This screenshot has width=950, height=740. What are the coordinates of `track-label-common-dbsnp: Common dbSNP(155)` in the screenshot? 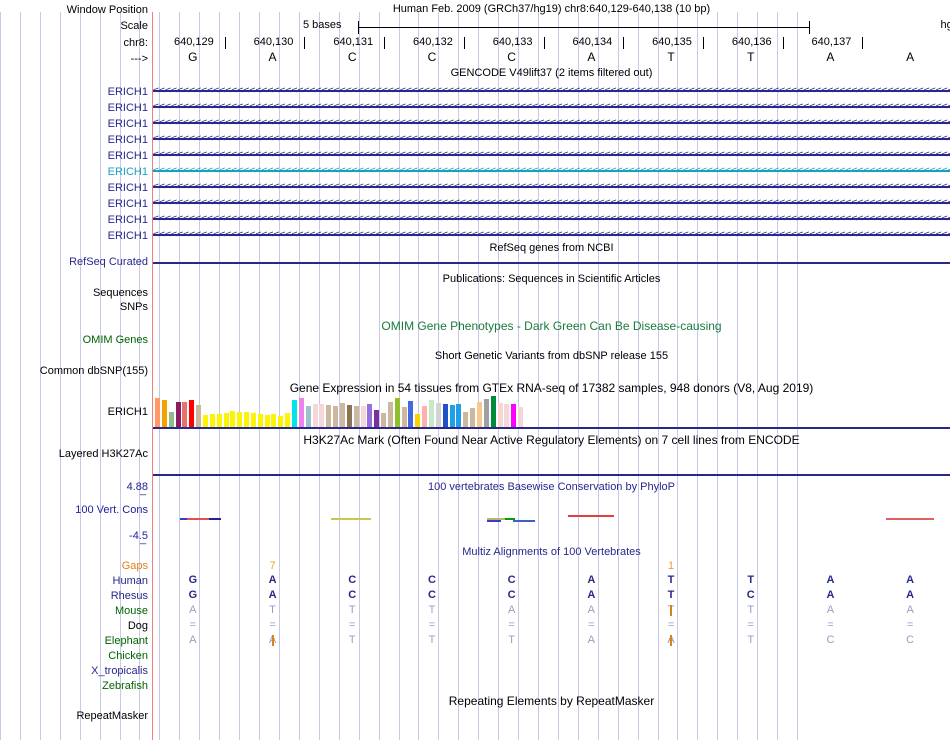 It's located at (93, 371).